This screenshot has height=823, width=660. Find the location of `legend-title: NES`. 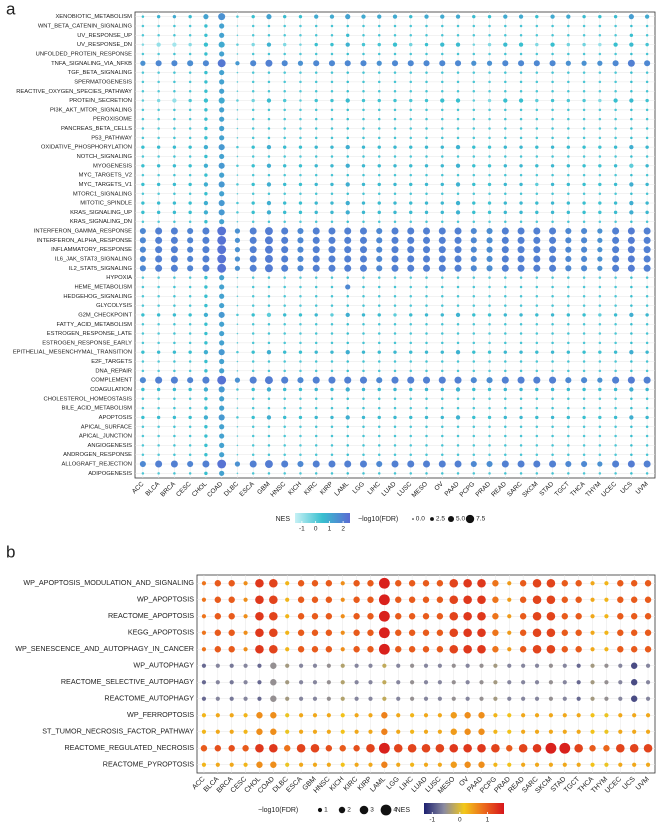

legend-title: NES is located at coordinates (283, 519).